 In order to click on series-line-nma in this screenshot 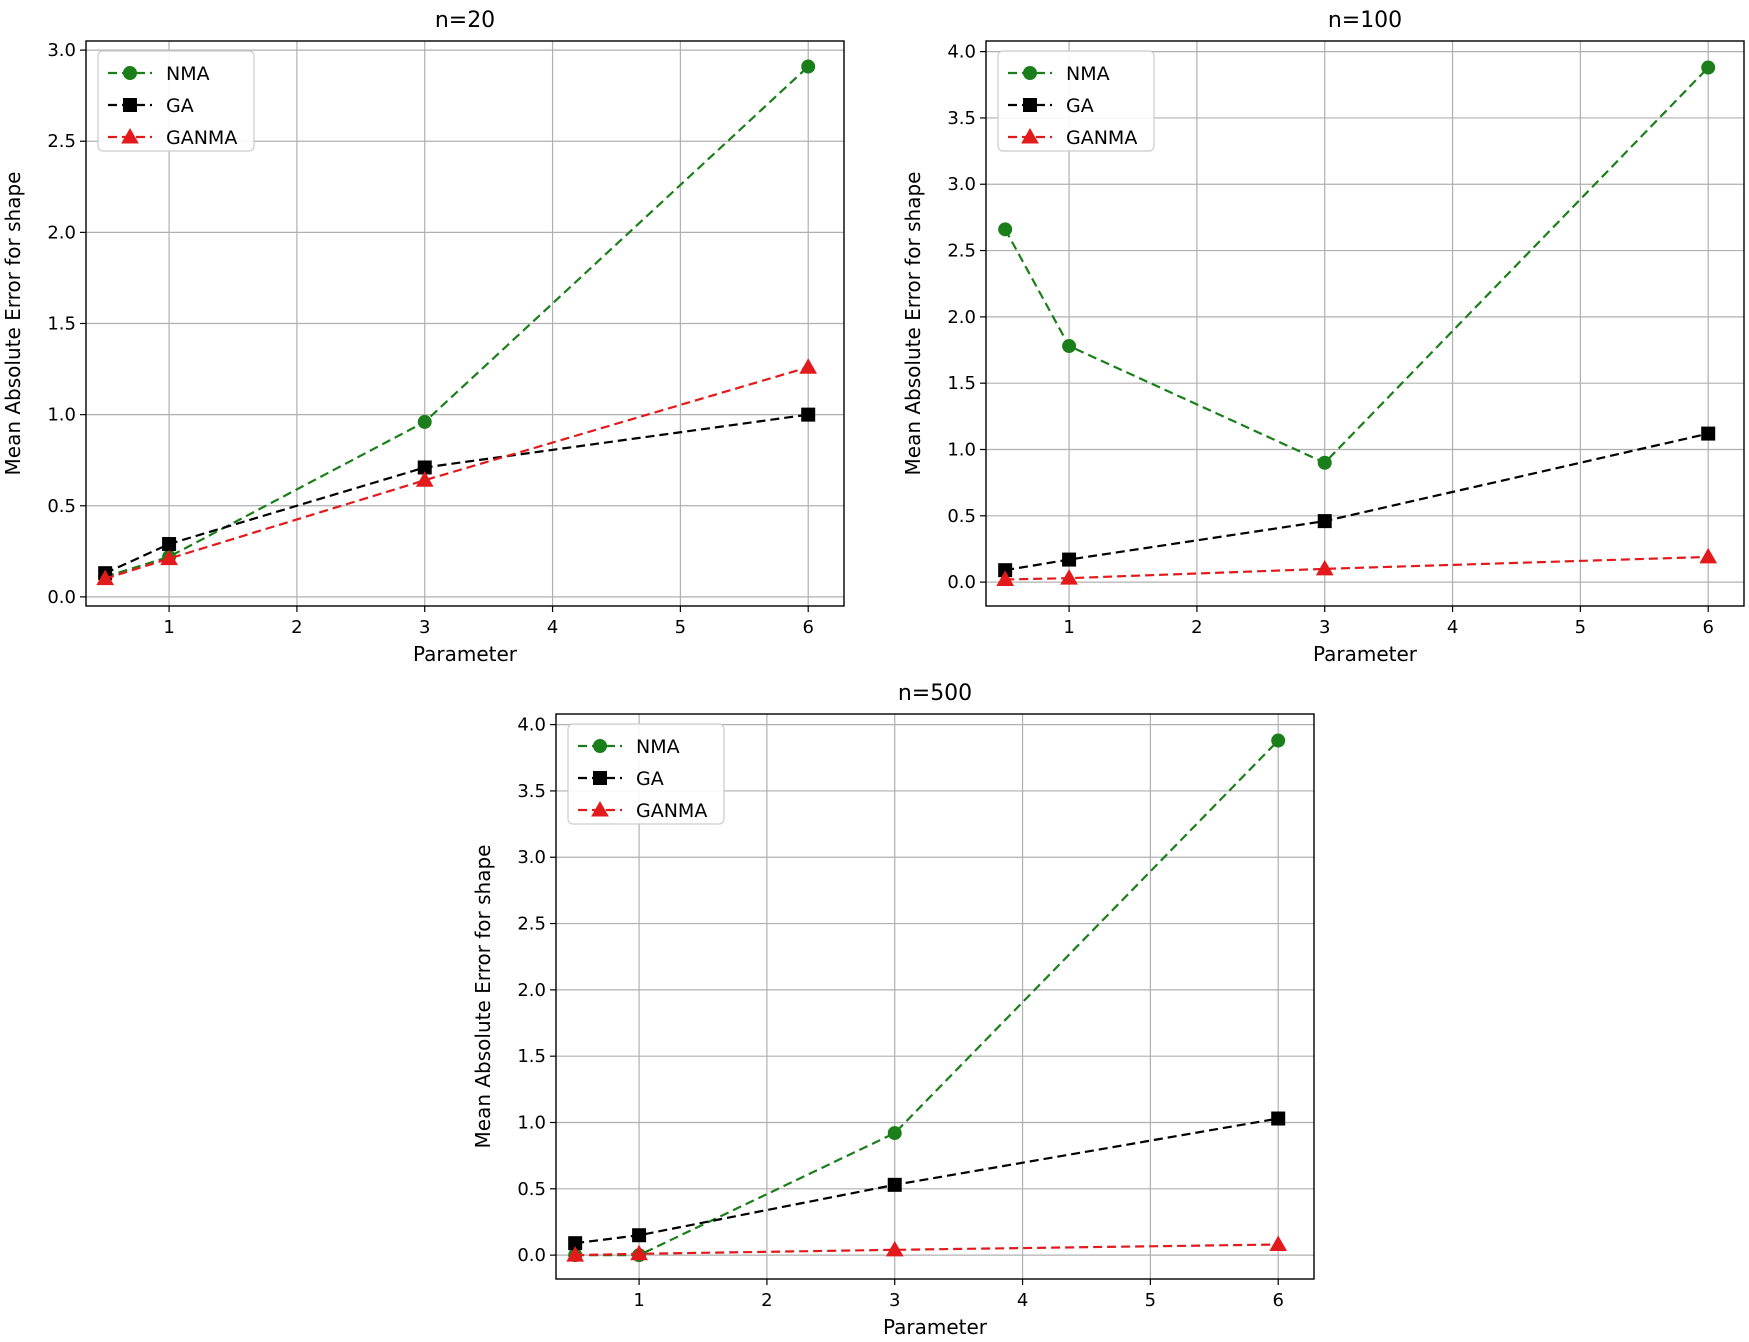, I will do `click(1356, 265)`.